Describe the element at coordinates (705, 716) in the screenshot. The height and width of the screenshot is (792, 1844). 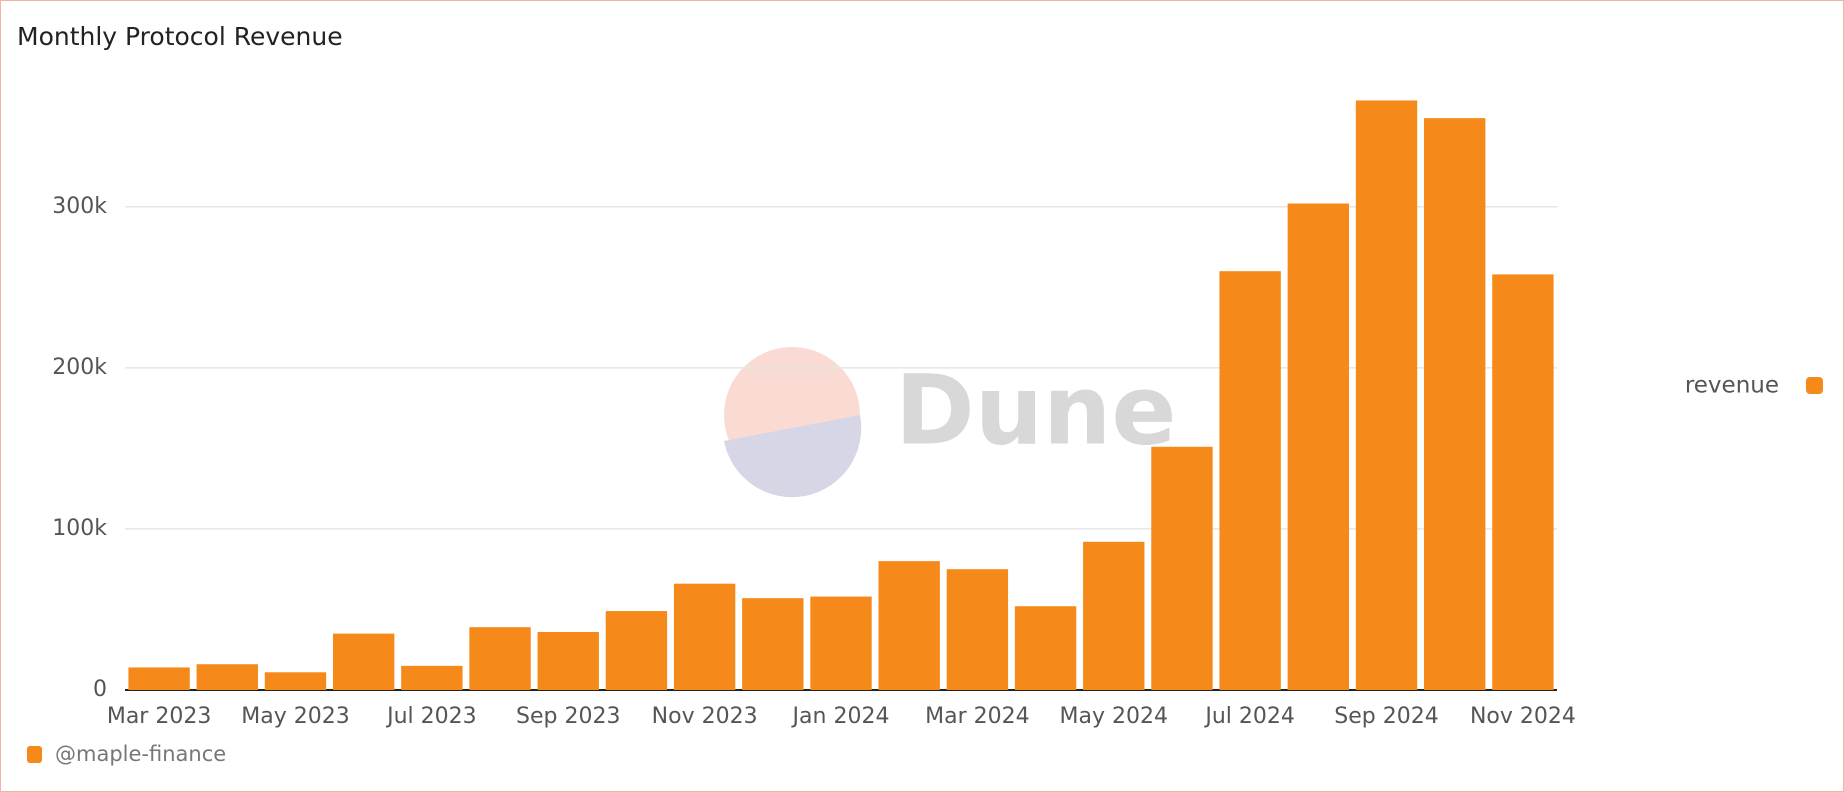
I see `x-tick-label: Nov 2023` at that location.